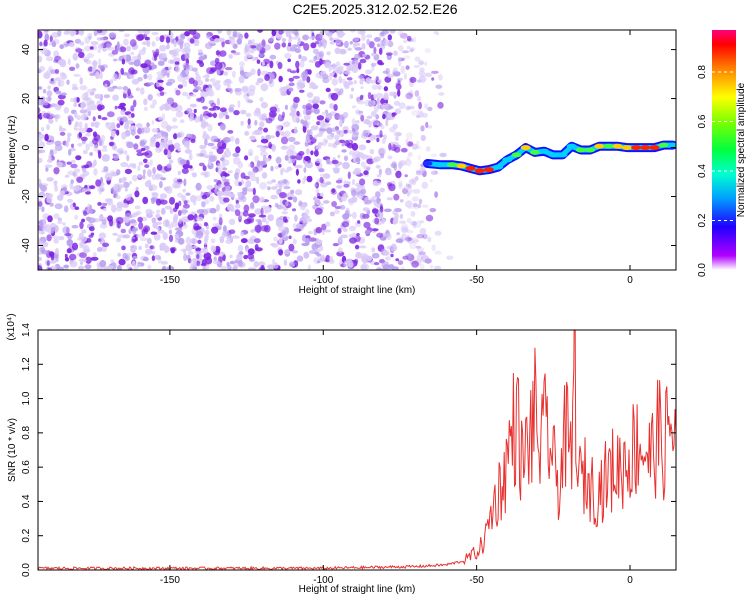  Describe the element at coordinates (357, 589) in the screenshot. I see `snr-x-axis-title: Height of straight line (km)` at that location.